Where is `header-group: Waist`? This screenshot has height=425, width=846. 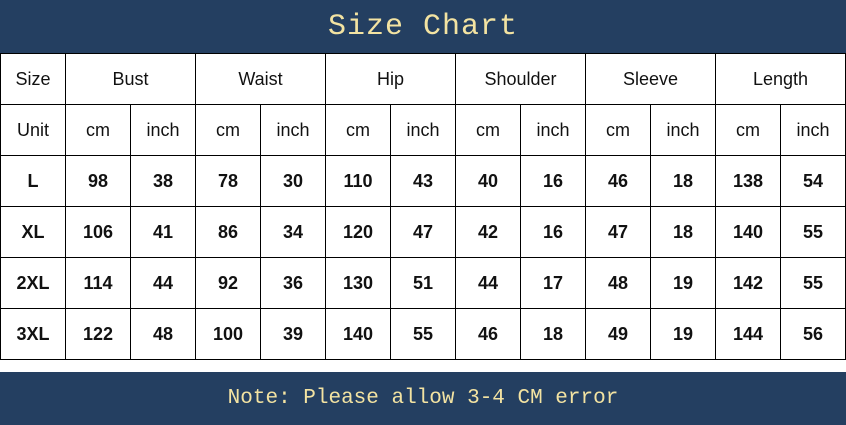
header-group: Waist is located at coordinates (260, 79).